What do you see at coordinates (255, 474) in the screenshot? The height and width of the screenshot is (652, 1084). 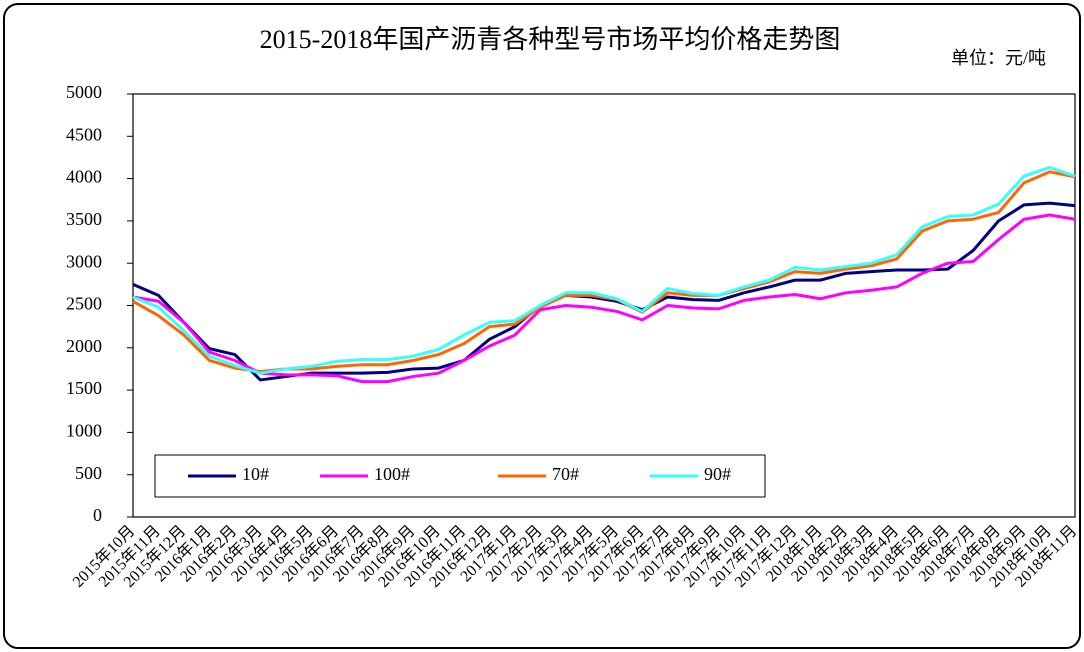 I see `legend-label: 10#` at bounding box center [255, 474].